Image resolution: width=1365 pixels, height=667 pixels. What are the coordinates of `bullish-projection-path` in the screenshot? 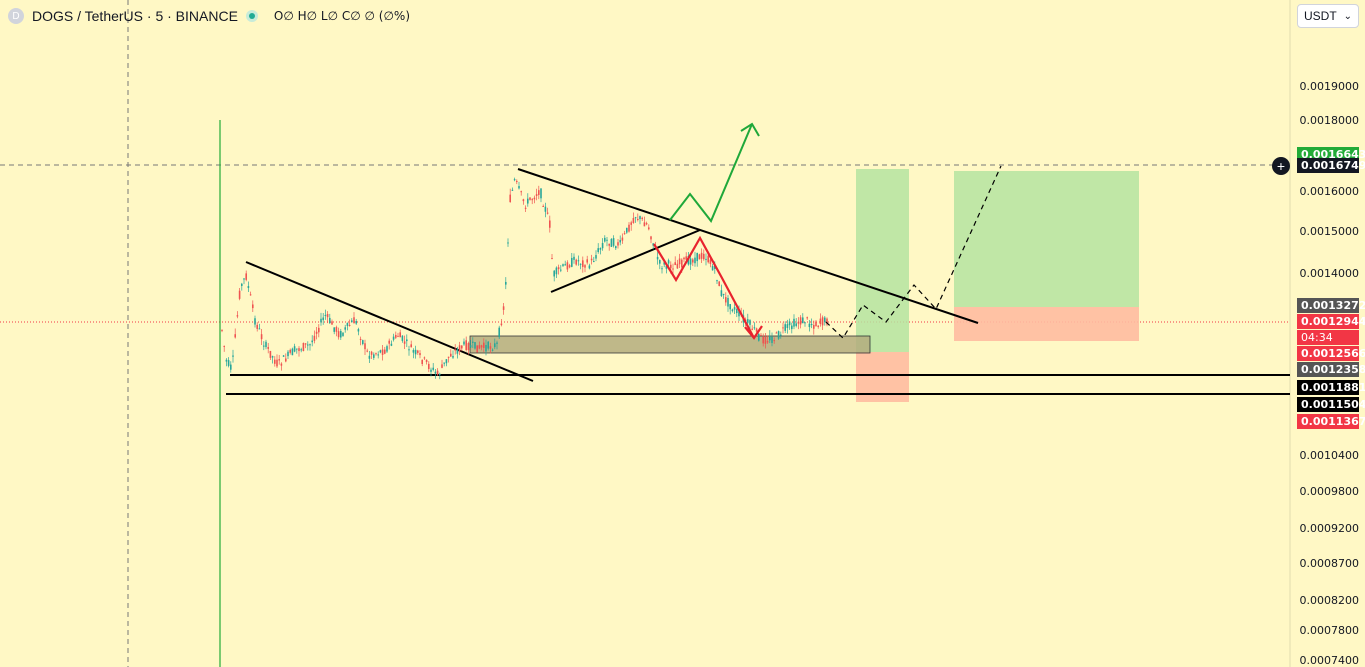 It's located at (711, 173).